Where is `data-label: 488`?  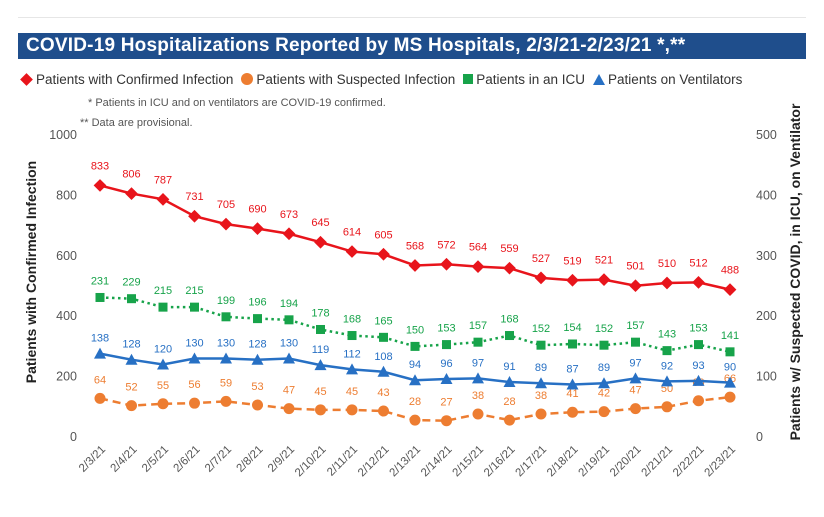 data-label: 488 is located at coordinates (730, 271).